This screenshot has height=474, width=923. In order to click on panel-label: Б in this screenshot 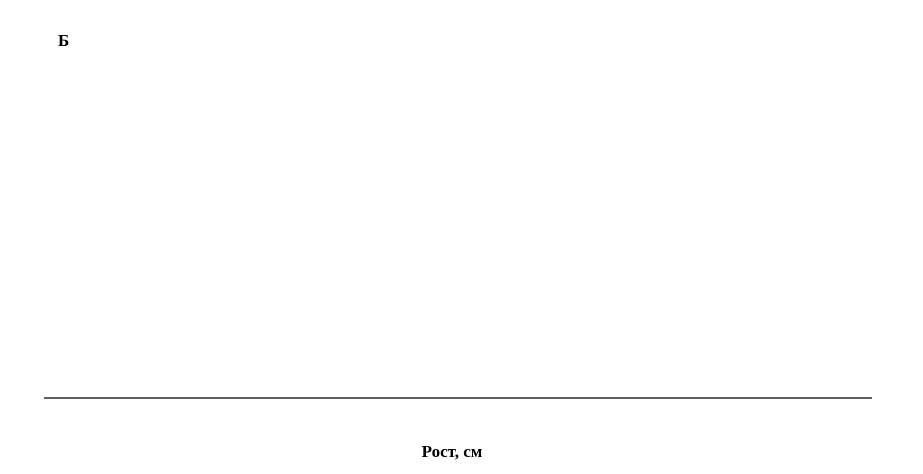, I will do `click(63, 40)`.